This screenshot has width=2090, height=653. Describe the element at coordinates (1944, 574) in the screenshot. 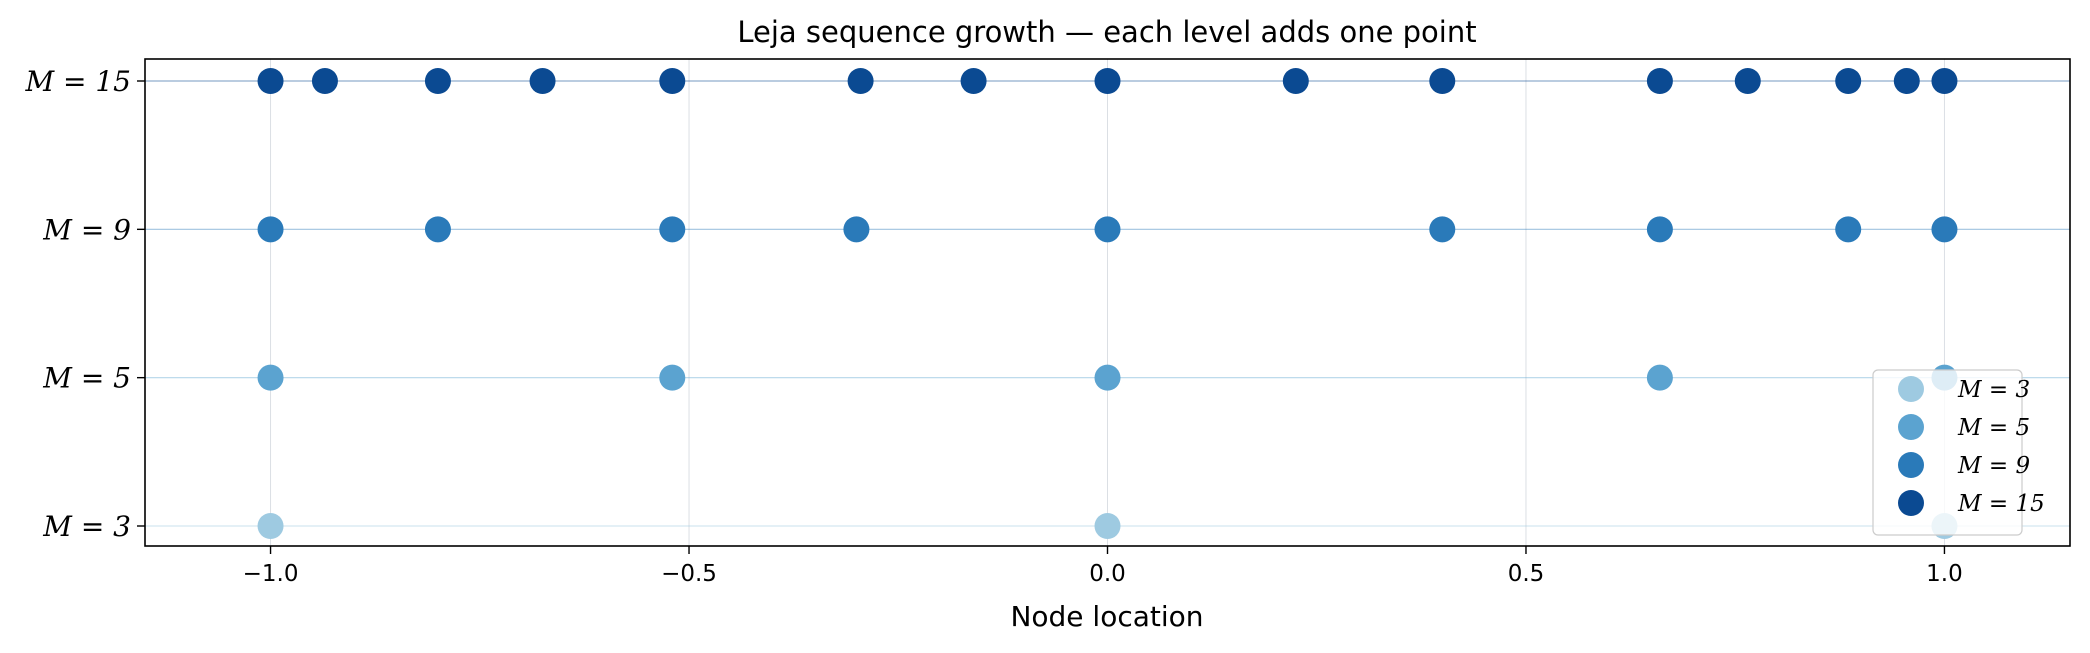

I see `x-tick-label: 1.0` at that location.